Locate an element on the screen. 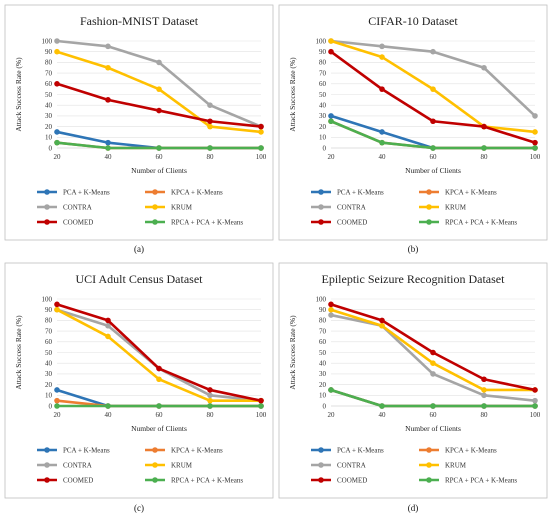 The image size is (550, 518). legend-label: KRUM is located at coordinates (456, 208).